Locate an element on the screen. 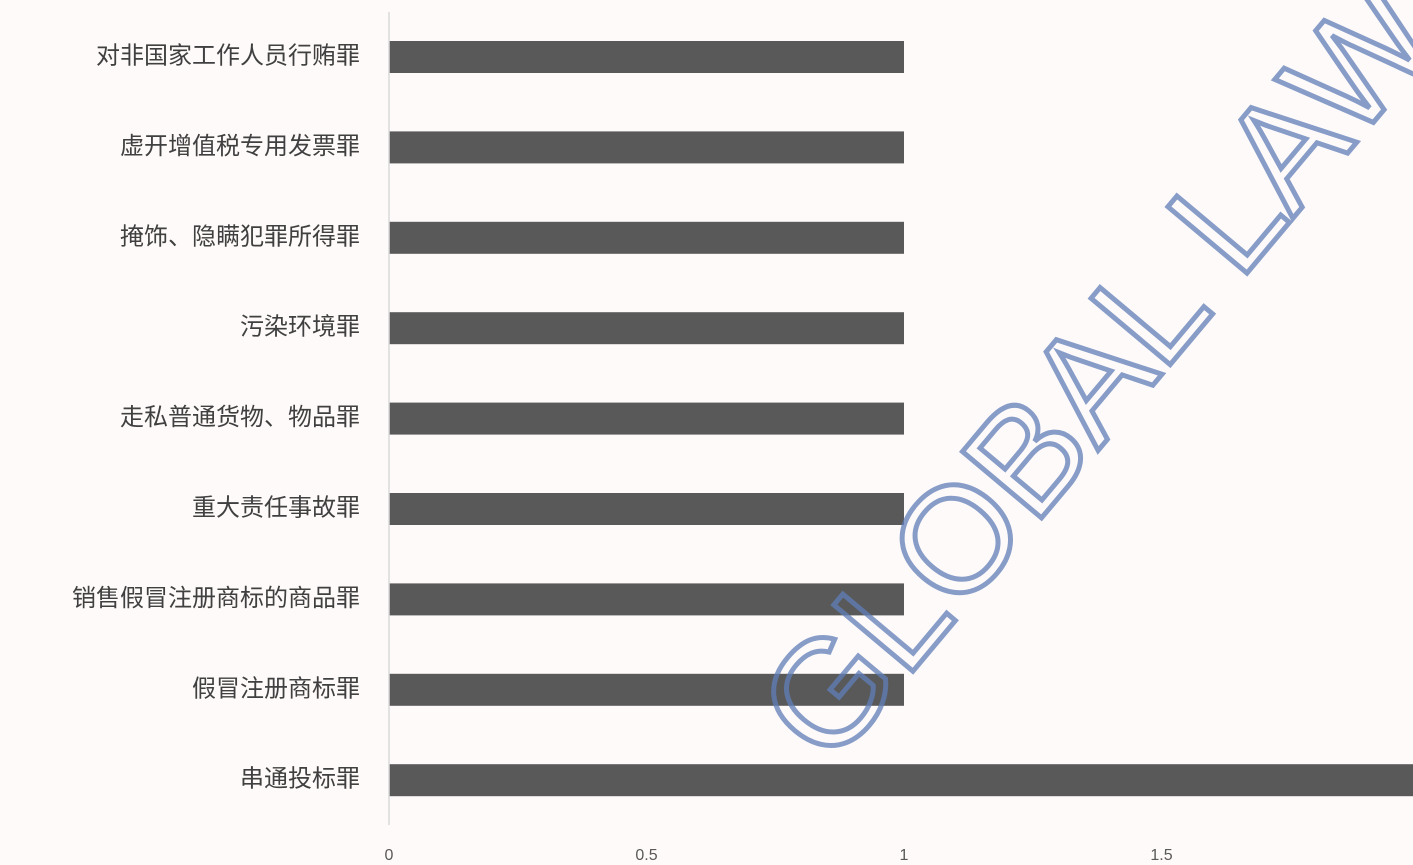  x-tick-label: 0 is located at coordinates (389, 855).